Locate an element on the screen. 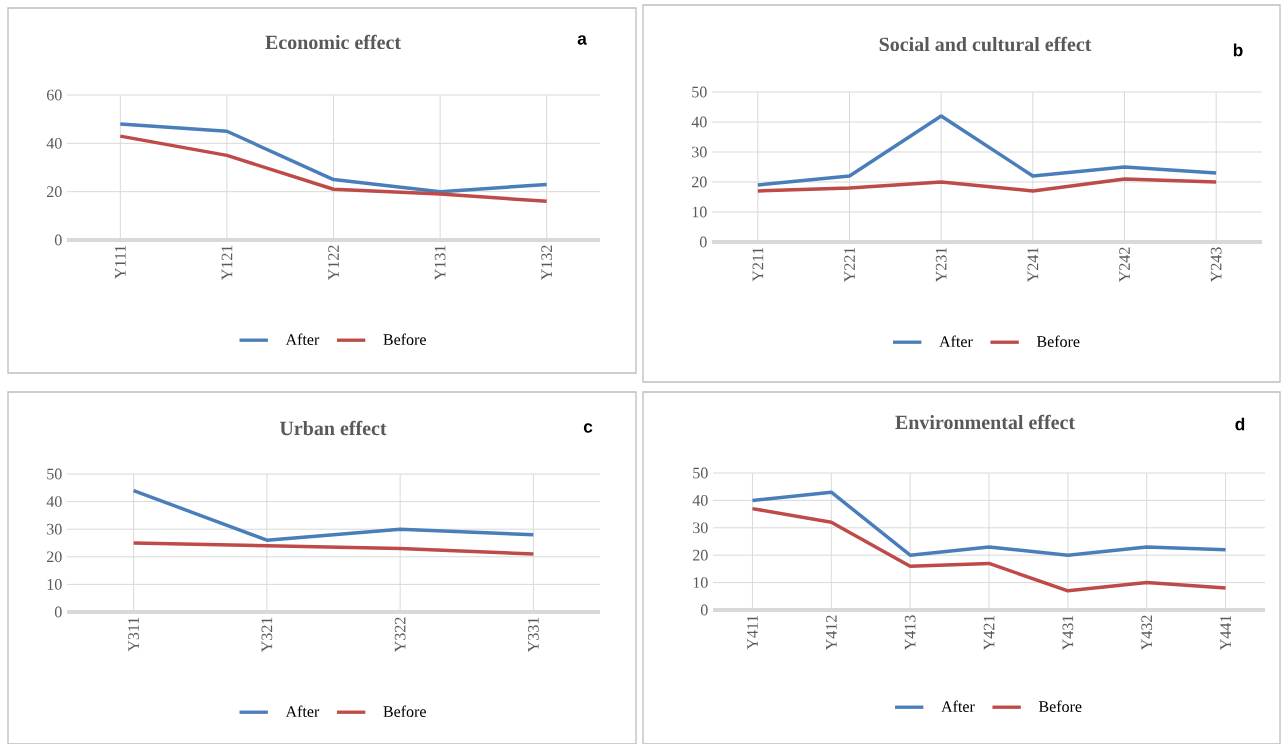 Image resolution: width=1282 pixels, height=744 pixels. x-tick-label: Y311 is located at coordinates (134, 634).